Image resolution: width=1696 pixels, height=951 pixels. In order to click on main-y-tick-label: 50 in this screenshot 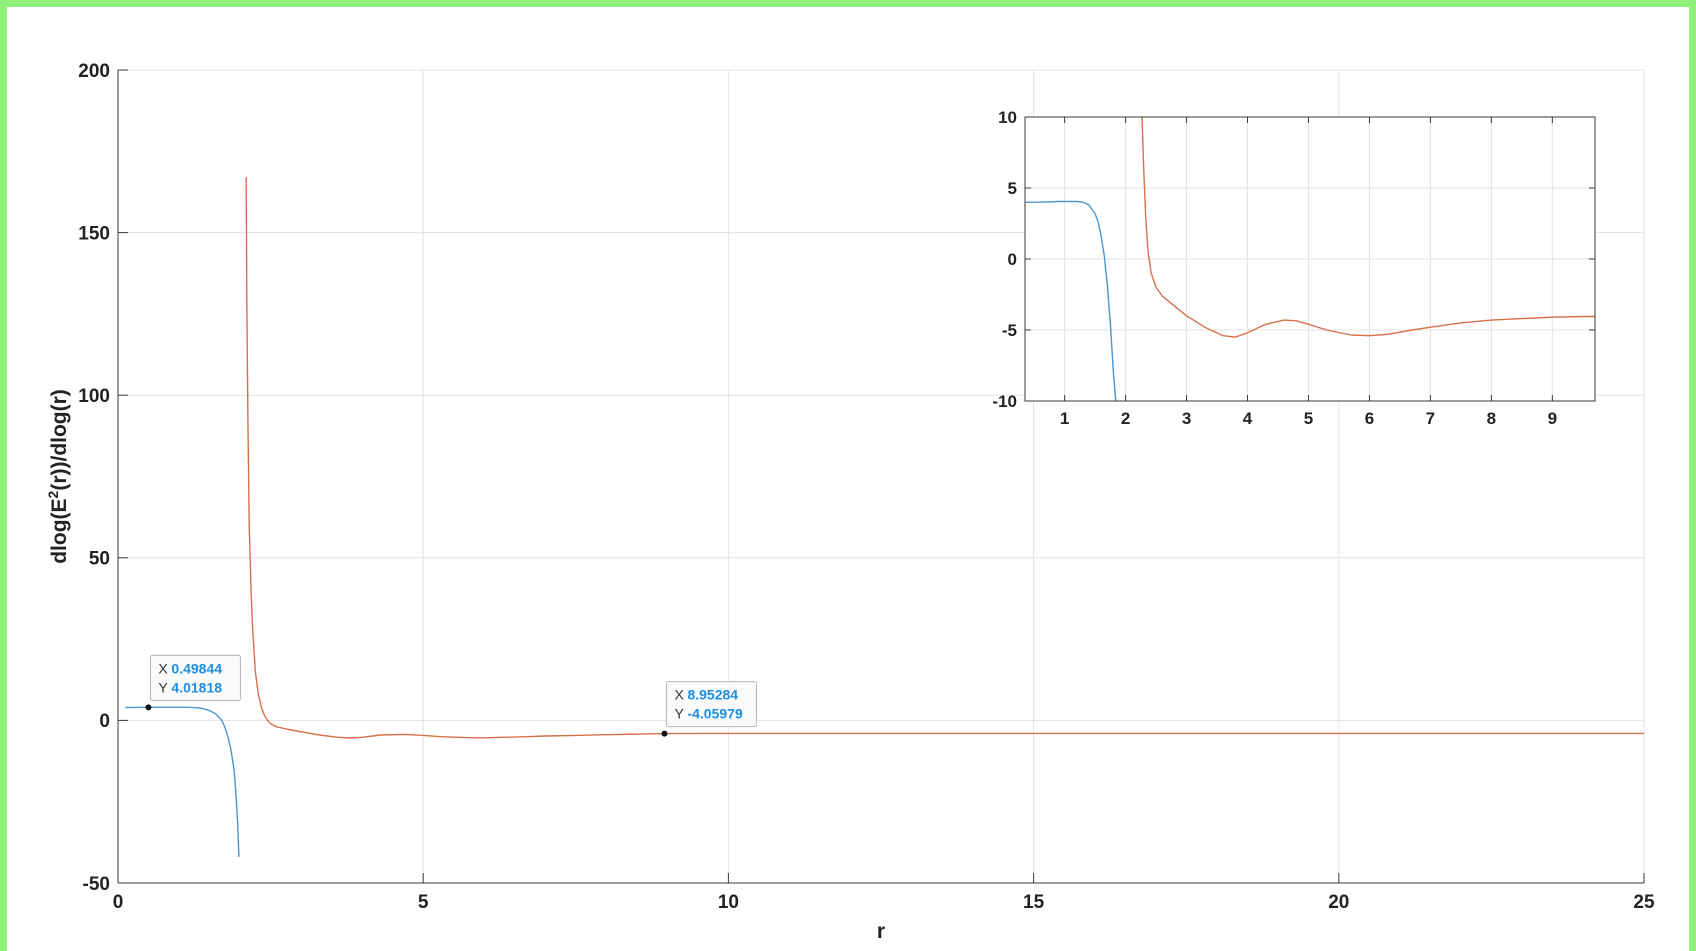, I will do `click(99, 559)`.